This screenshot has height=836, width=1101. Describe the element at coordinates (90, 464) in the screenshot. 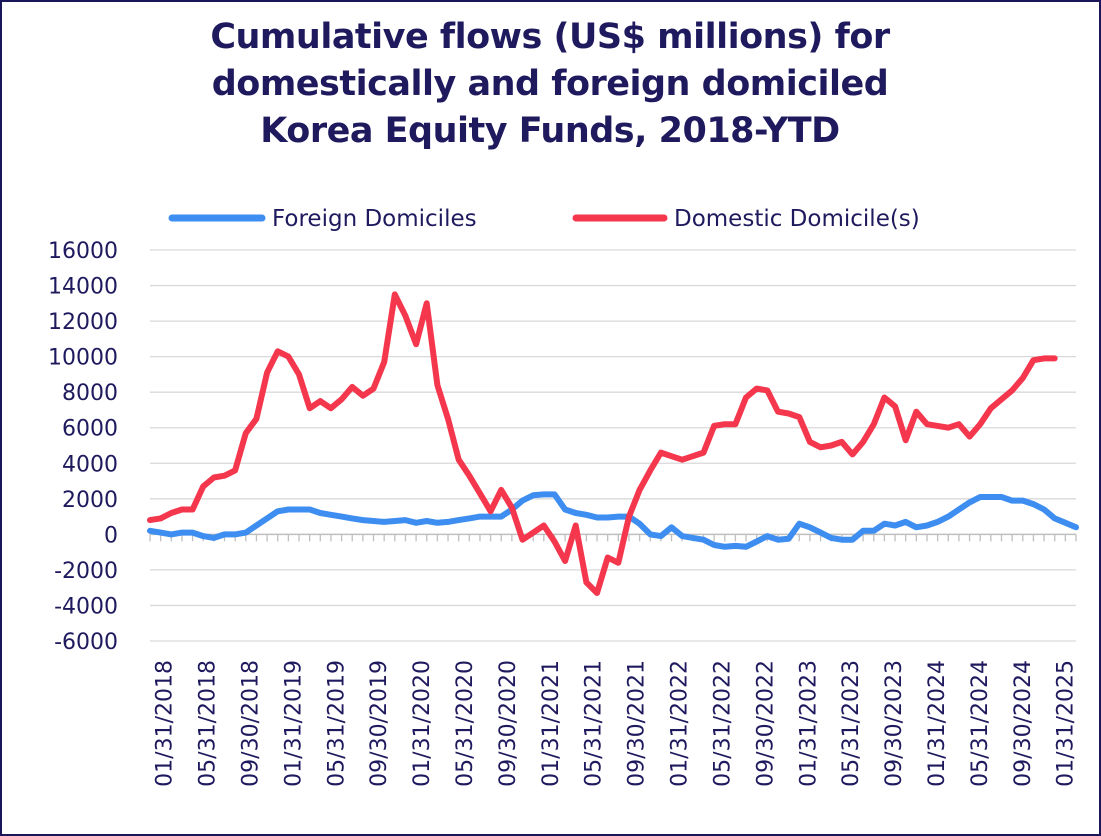

I see `y-tick-label: 4000` at that location.